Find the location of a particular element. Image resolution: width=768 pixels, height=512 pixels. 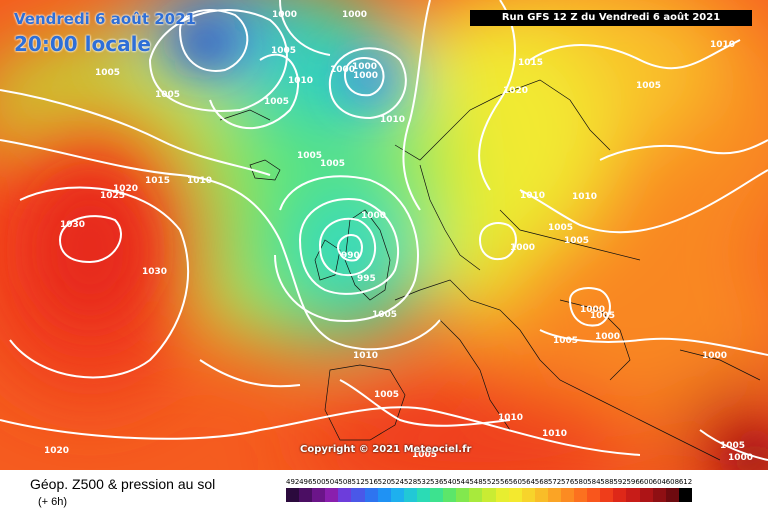

legend-value: 520 is located at coordinates (384, 482).